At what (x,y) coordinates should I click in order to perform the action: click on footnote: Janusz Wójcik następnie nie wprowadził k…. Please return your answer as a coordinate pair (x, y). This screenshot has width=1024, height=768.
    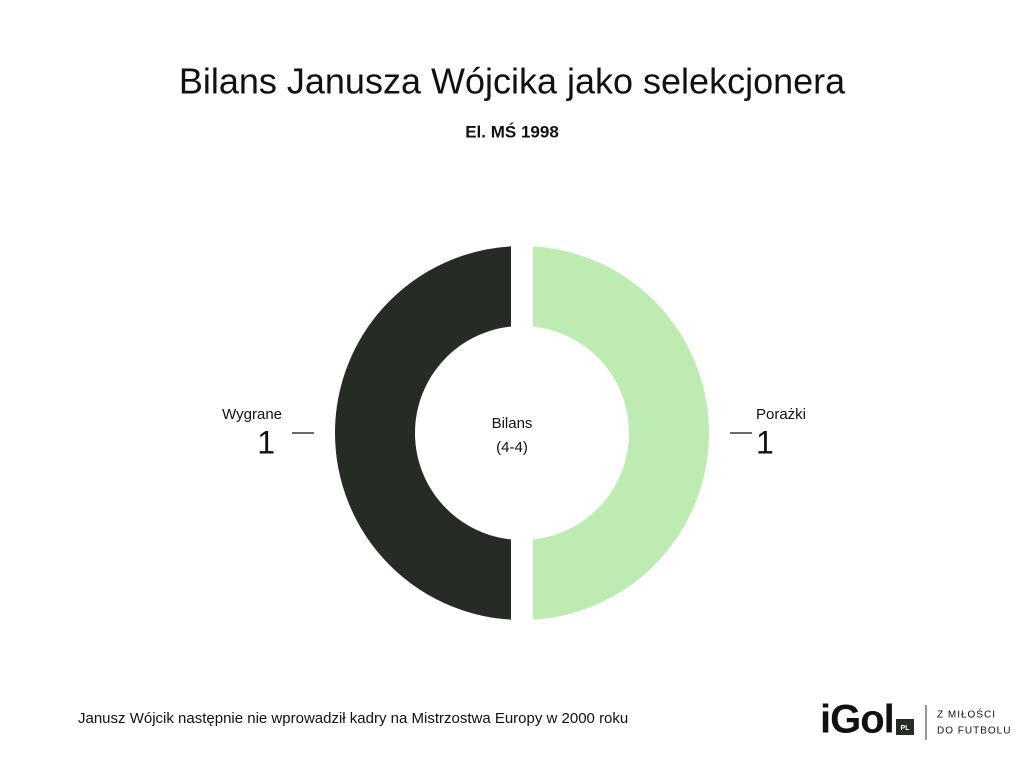
    Looking at the image, I should click on (353, 718).